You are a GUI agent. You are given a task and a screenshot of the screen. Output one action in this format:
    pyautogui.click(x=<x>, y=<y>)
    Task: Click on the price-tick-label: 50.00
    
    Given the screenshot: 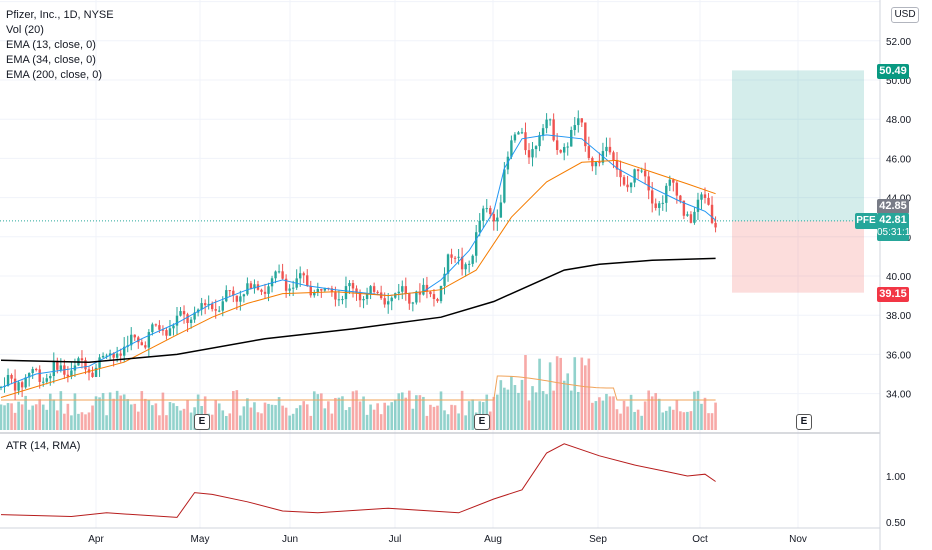 What is the action you would take?
    pyautogui.click(x=898, y=81)
    